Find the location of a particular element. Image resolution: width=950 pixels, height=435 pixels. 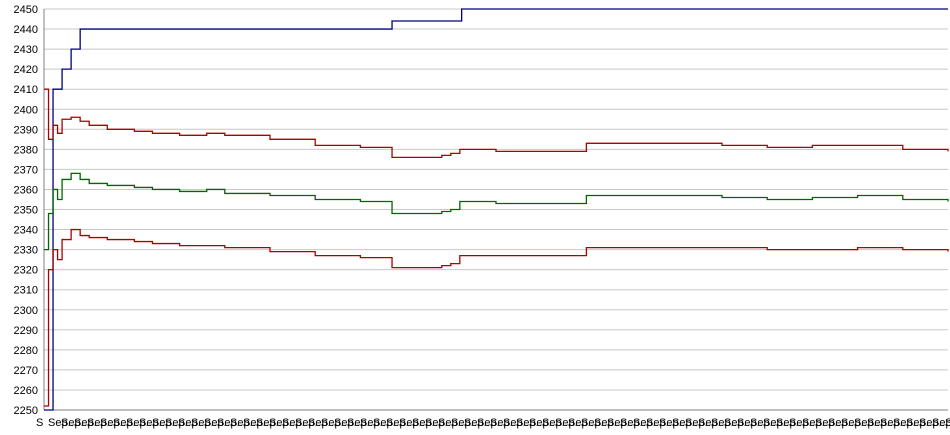

y-tick-label: 2310 is located at coordinates (26, 291).